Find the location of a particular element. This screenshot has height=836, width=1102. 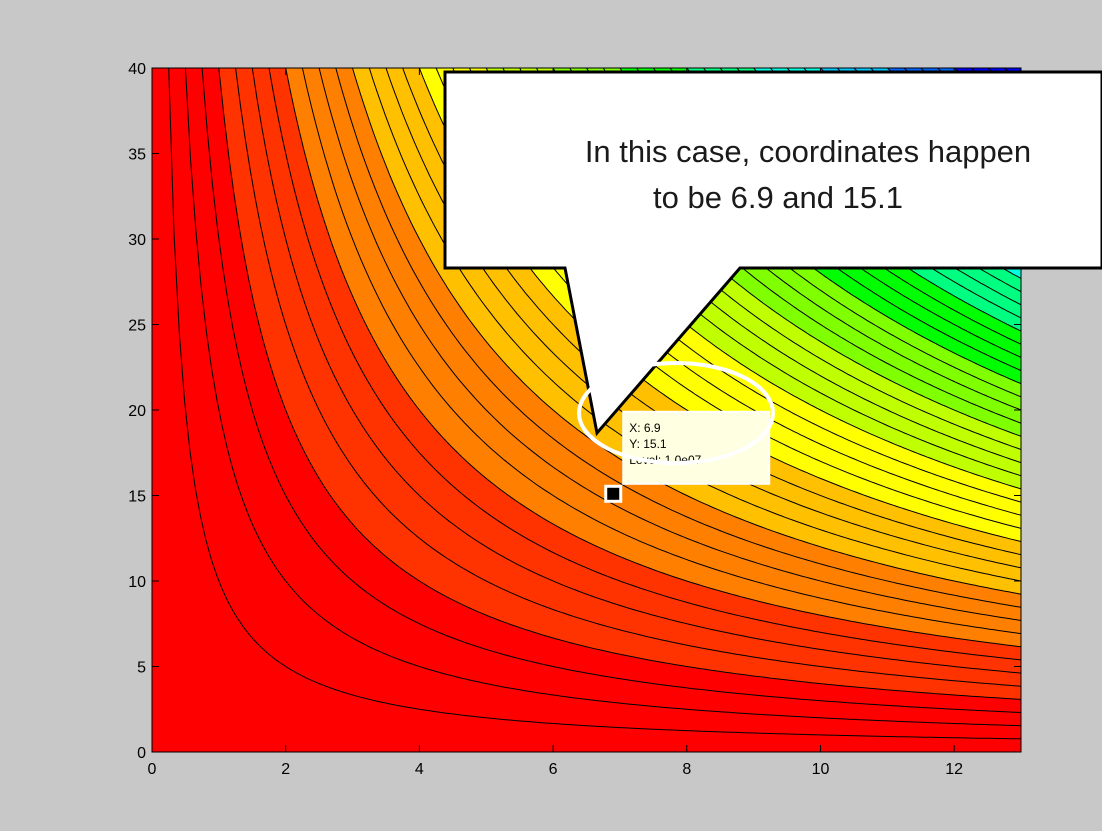

y-tick-label: 0 is located at coordinates (141, 753).